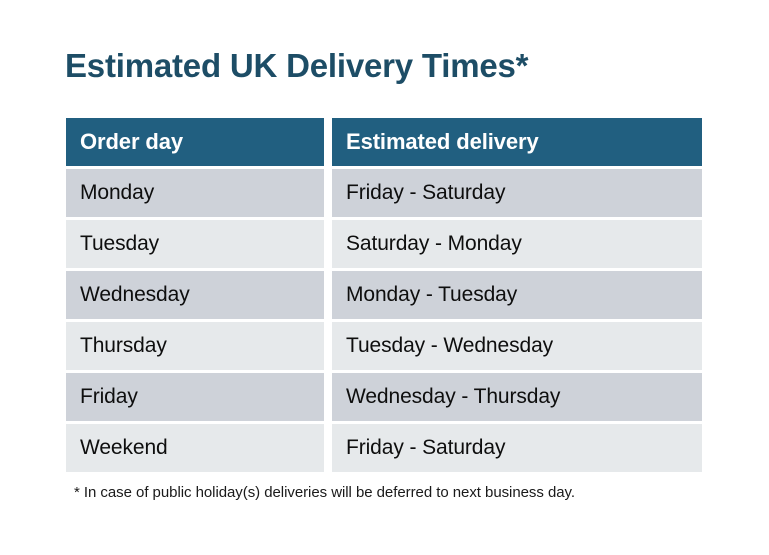 The image size is (769, 555). Describe the element at coordinates (517, 295) in the screenshot. I see `cell-estimated-delivery: Monday - Tuesday` at that location.